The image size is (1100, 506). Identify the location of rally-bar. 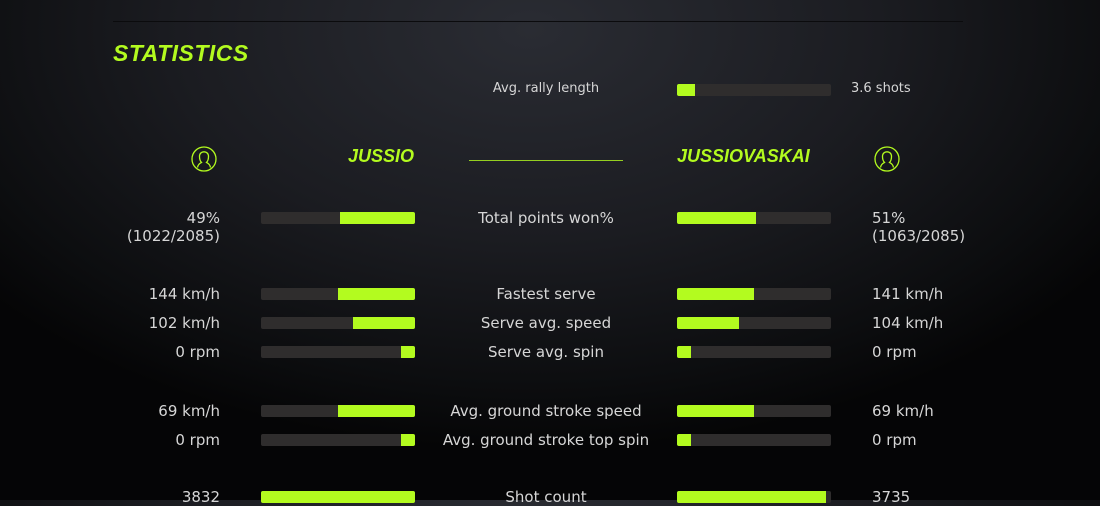
(754, 90).